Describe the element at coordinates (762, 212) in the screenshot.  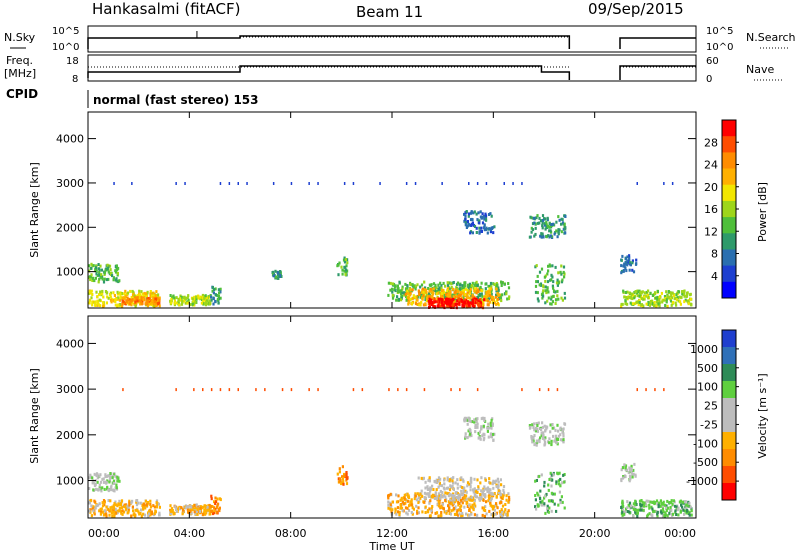
I see `power-colorbar-label: Power [dB]` at that location.